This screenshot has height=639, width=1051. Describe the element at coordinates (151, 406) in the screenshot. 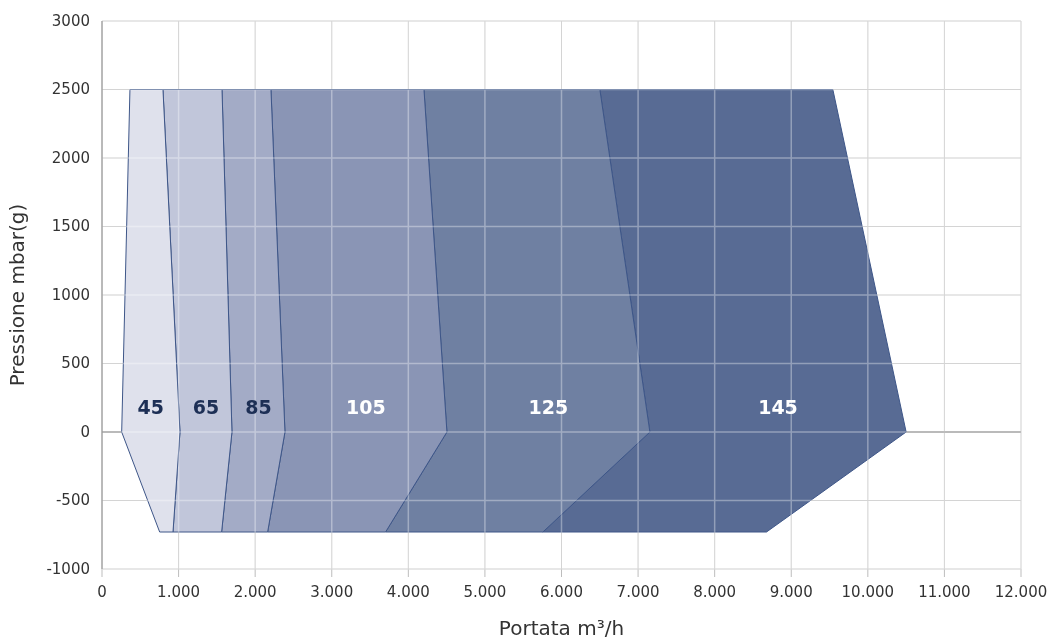

I see `series-label: 45` at that location.